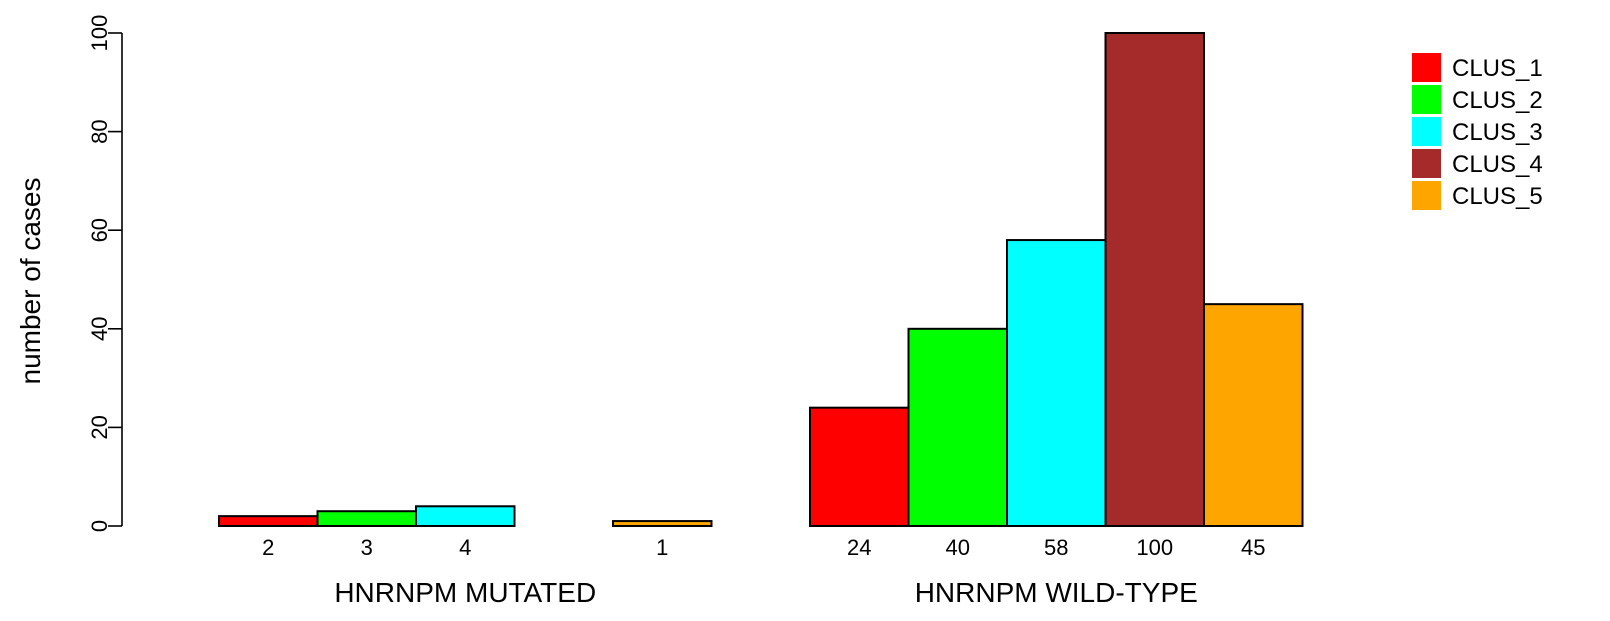 This screenshot has height=621, width=1610. I want to click on legend-label: CLUS_3, so click(1497, 132).